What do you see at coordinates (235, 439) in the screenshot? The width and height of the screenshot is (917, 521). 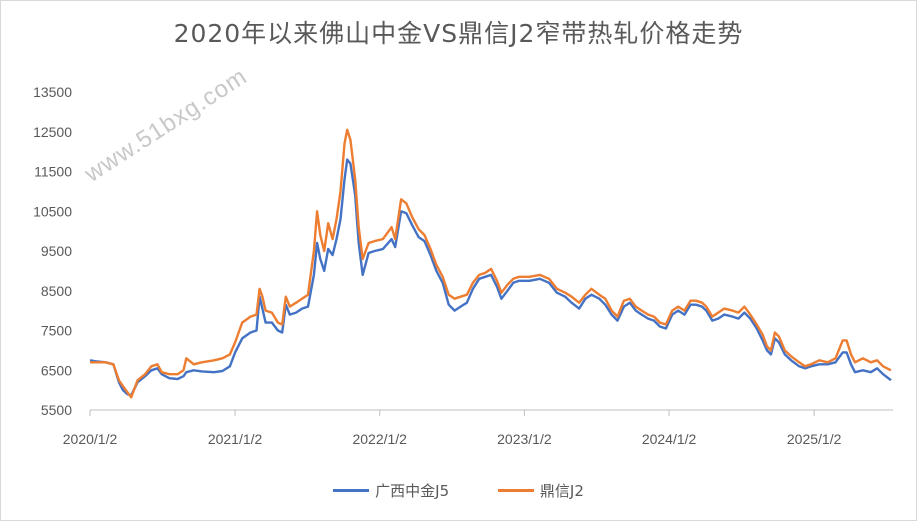 I see `x-tick-label: 2021/1/2` at bounding box center [235, 439].